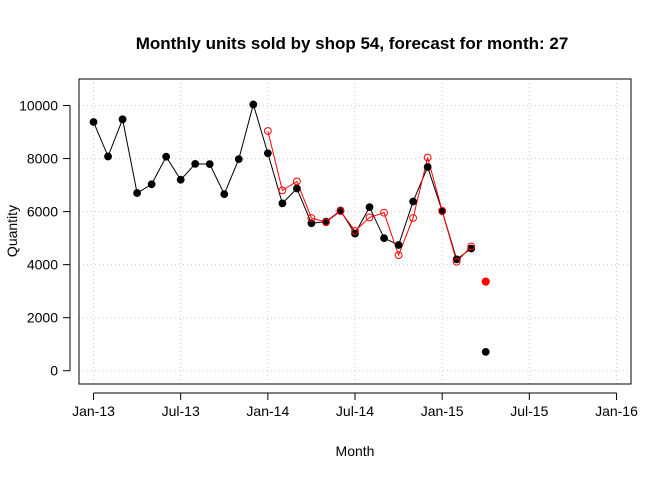 The width and height of the screenshot is (672, 480). What do you see at coordinates (369, 196) in the screenshot?
I see `fitted-series-line` at bounding box center [369, 196].